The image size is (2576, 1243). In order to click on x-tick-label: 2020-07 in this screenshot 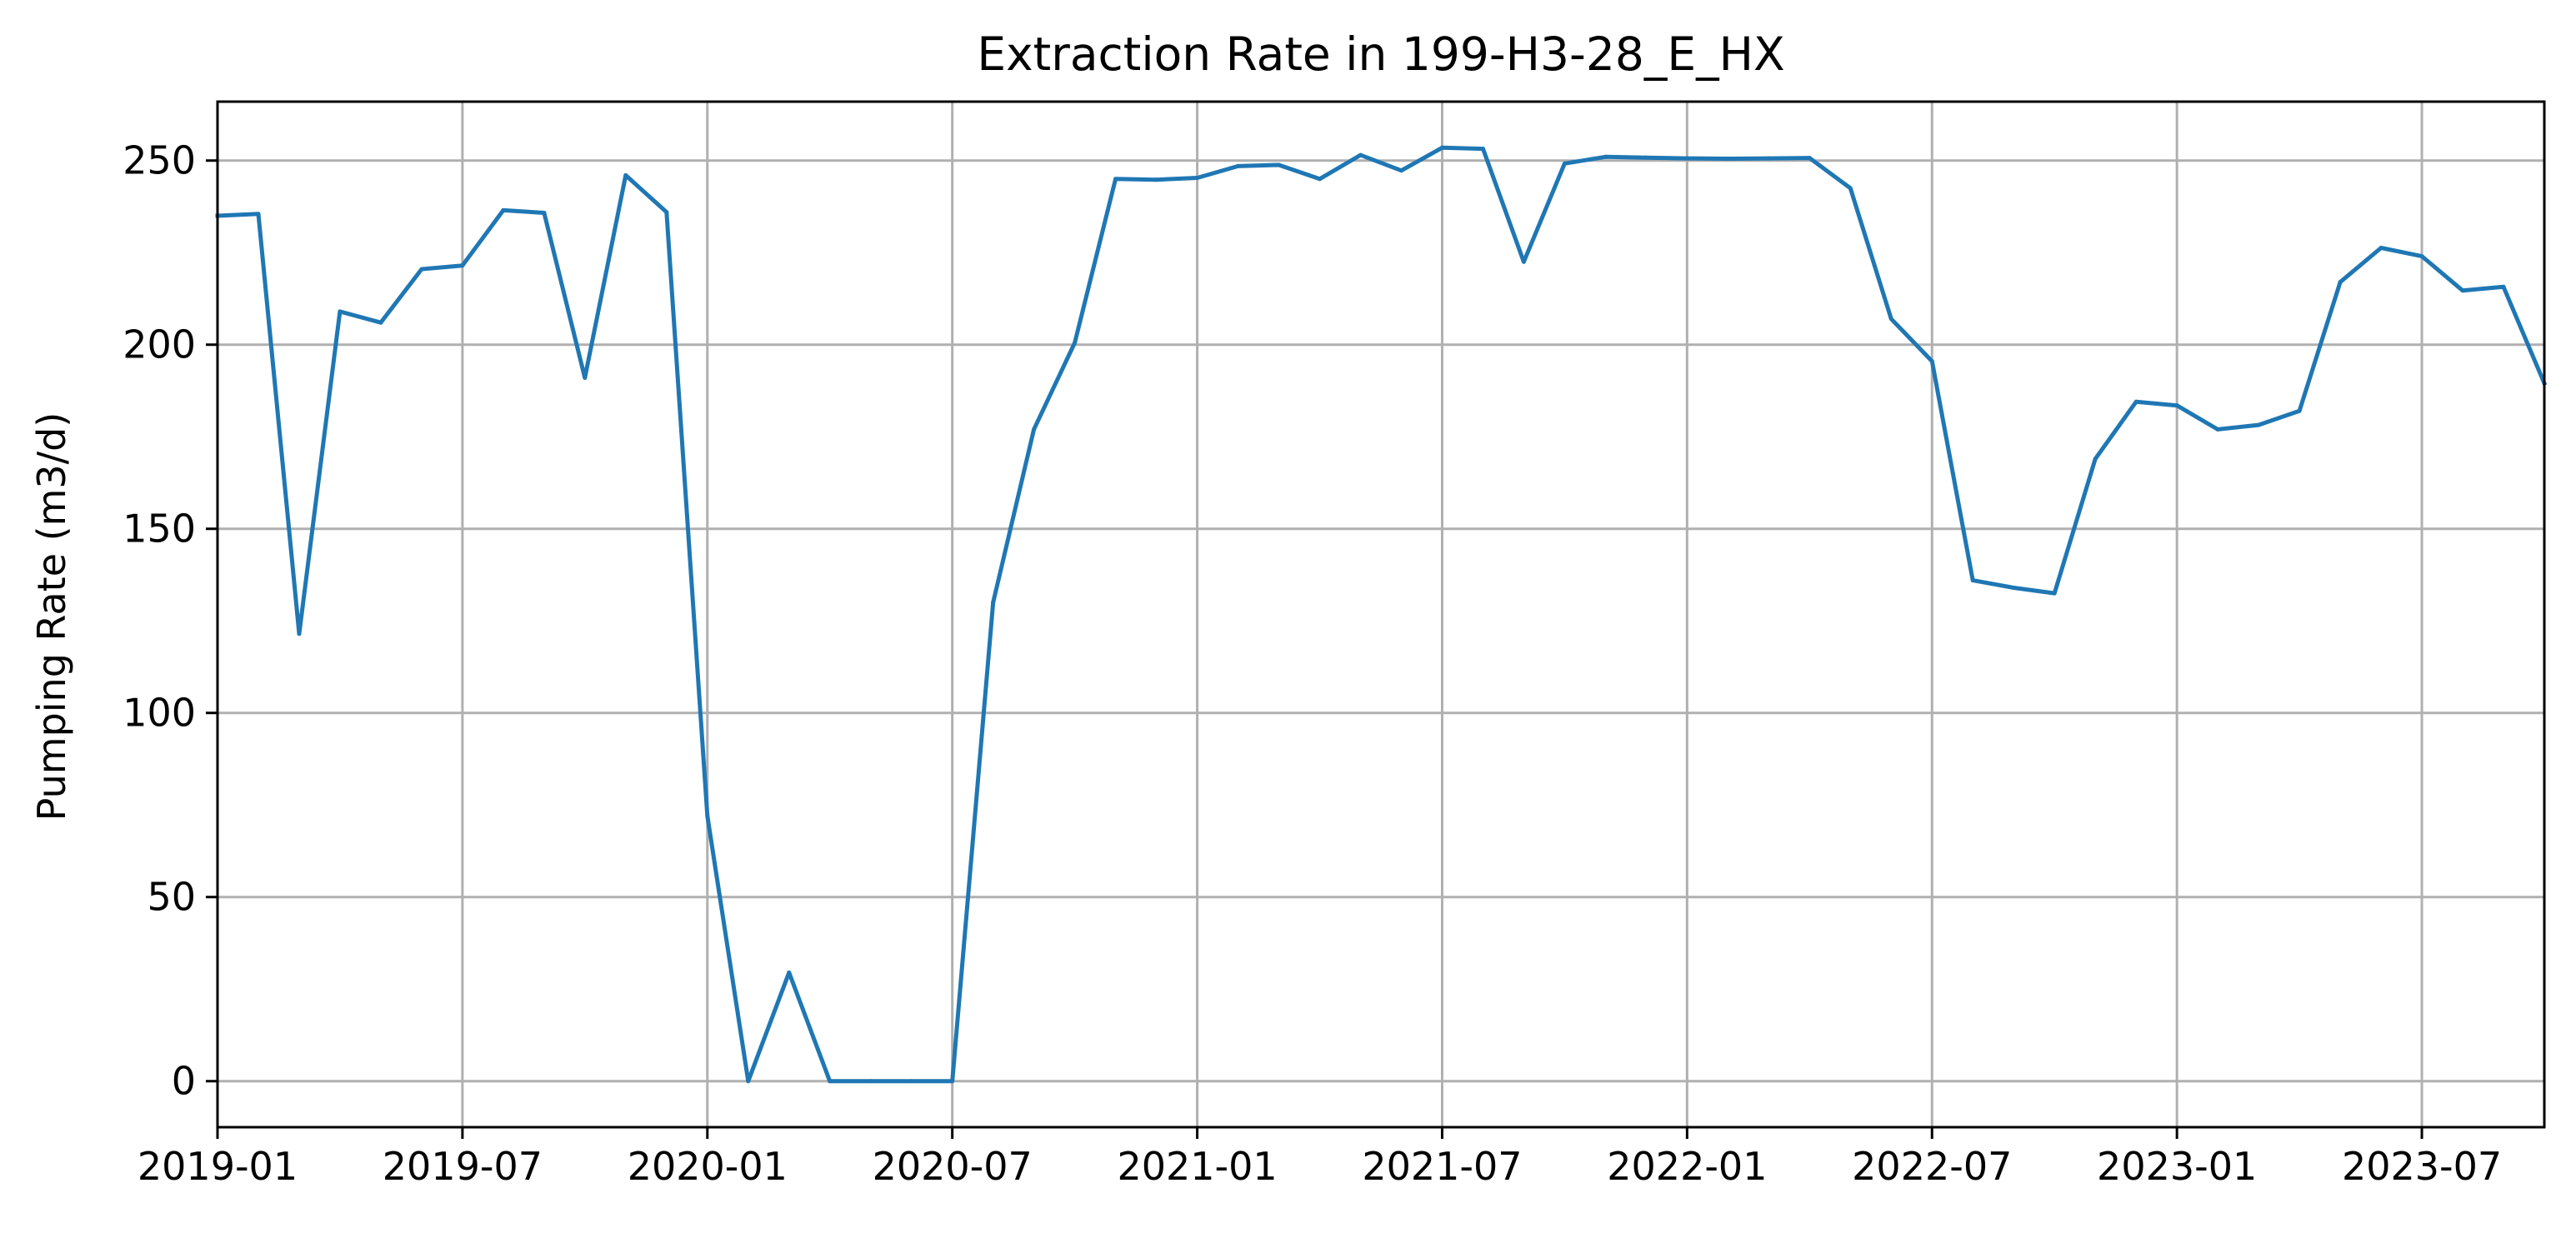, I will do `click(953, 1167)`.